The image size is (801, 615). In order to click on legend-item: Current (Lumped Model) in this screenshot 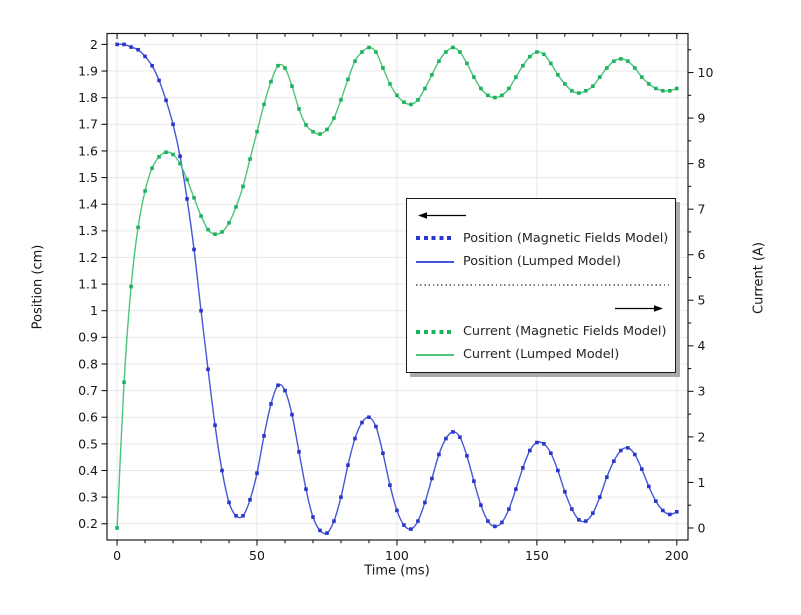, I will do `click(542, 355)`.